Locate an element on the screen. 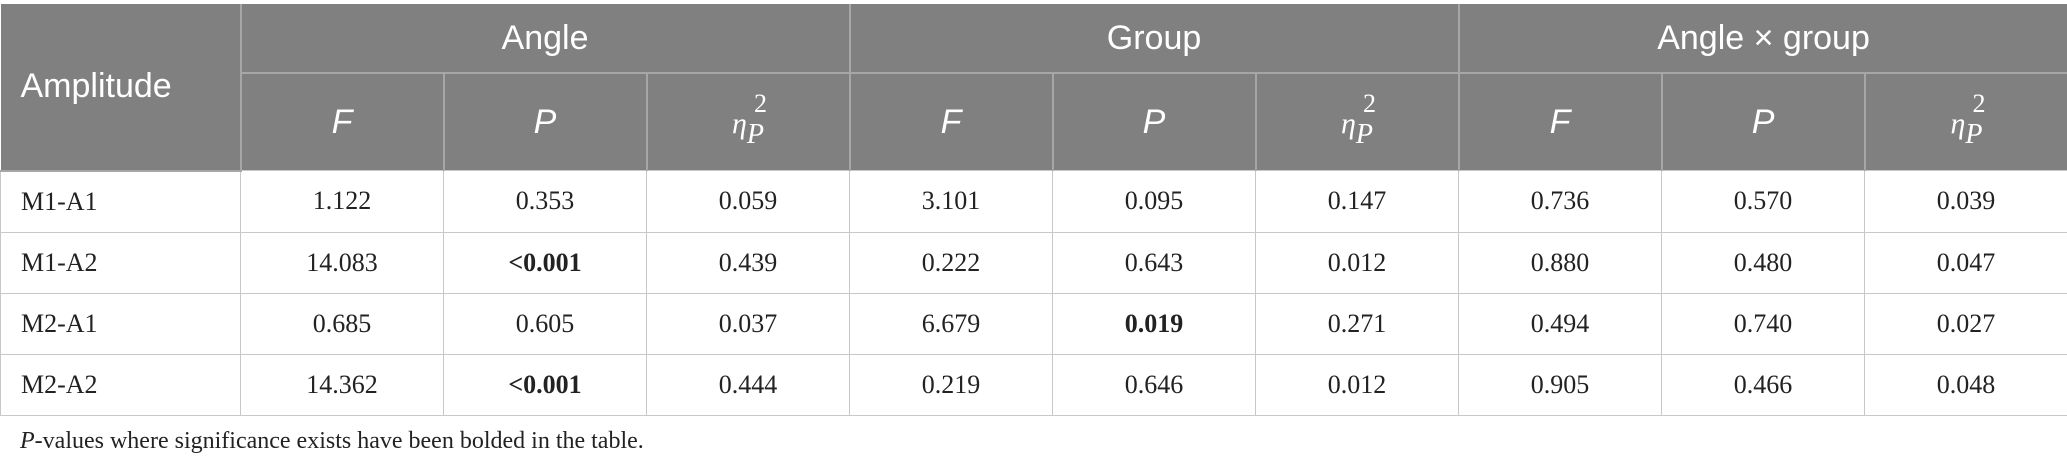 This screenshot has height=465, width=2067. table-cell: 0.222 is located at coordinates (951, 262).